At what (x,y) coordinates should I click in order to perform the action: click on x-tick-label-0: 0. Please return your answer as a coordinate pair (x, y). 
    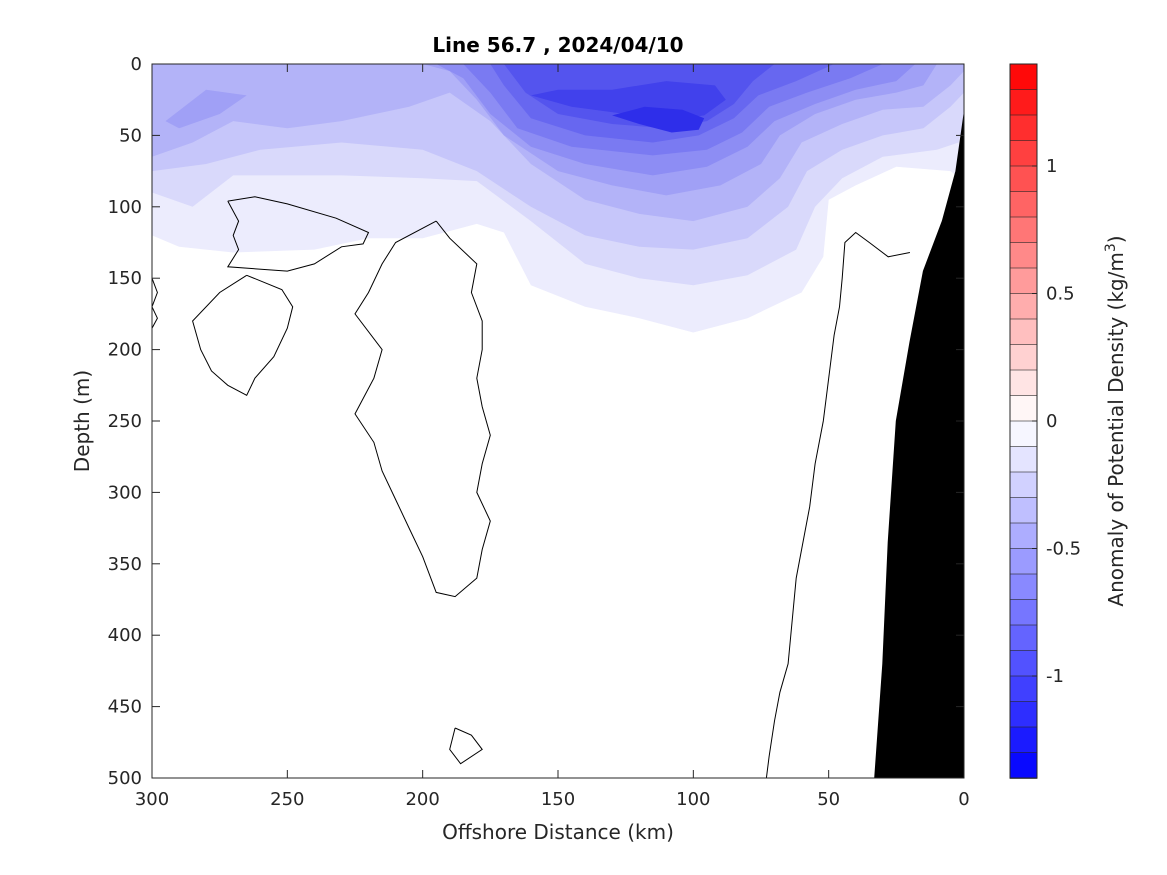
    Looking at the image, I should click on (963, 799).